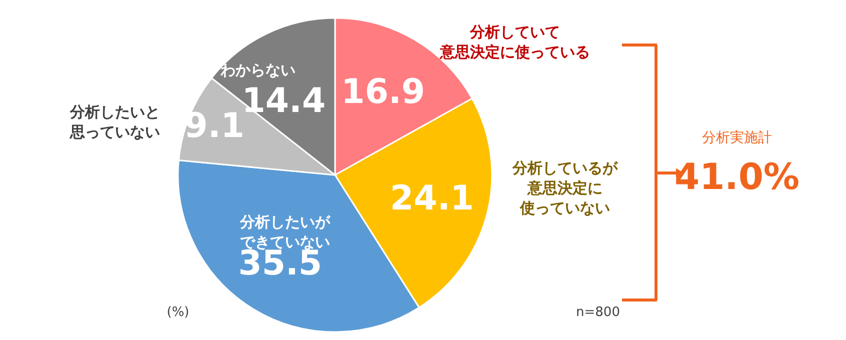  I want to click on data-label: 14.4, so click(284, 101).